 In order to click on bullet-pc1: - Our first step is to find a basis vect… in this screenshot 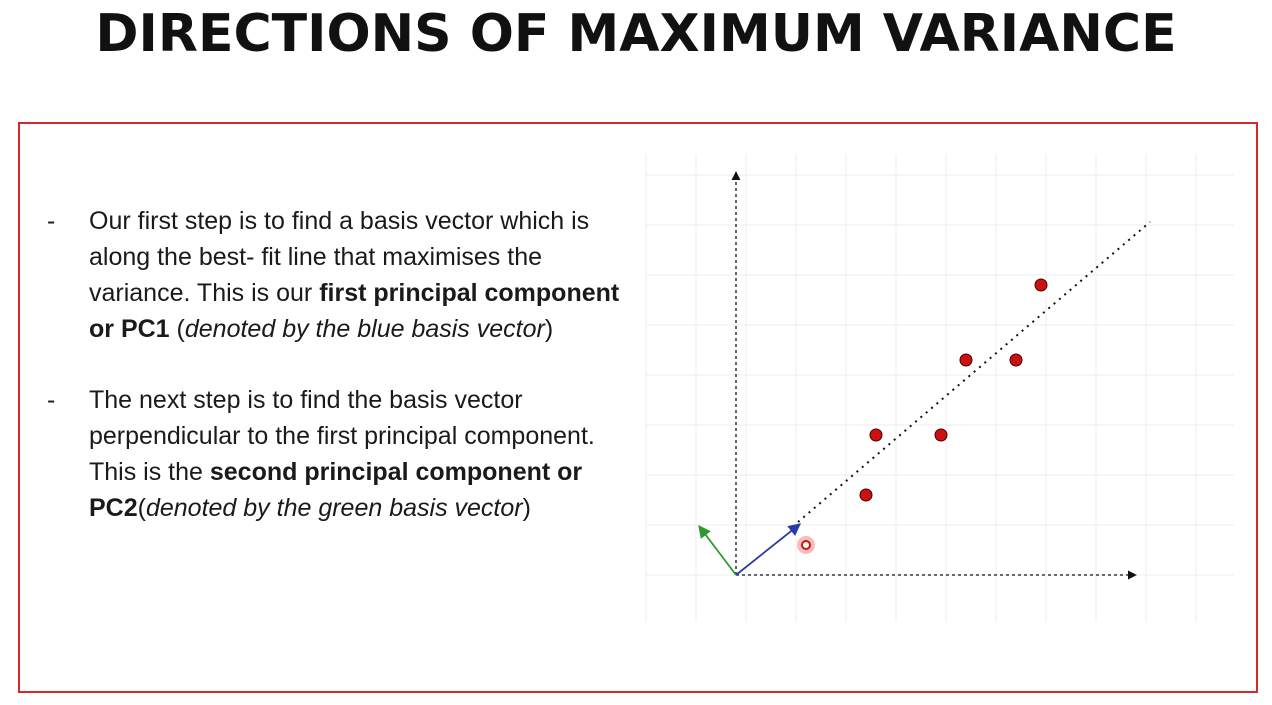, I will do `click(337, 275)`.